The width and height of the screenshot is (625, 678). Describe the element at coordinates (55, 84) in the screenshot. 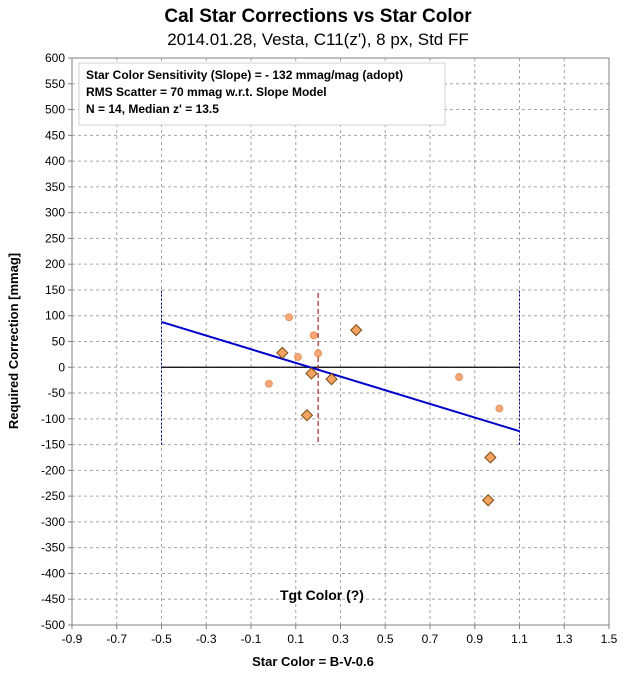

I see `y-tick-label: 550` at that location.